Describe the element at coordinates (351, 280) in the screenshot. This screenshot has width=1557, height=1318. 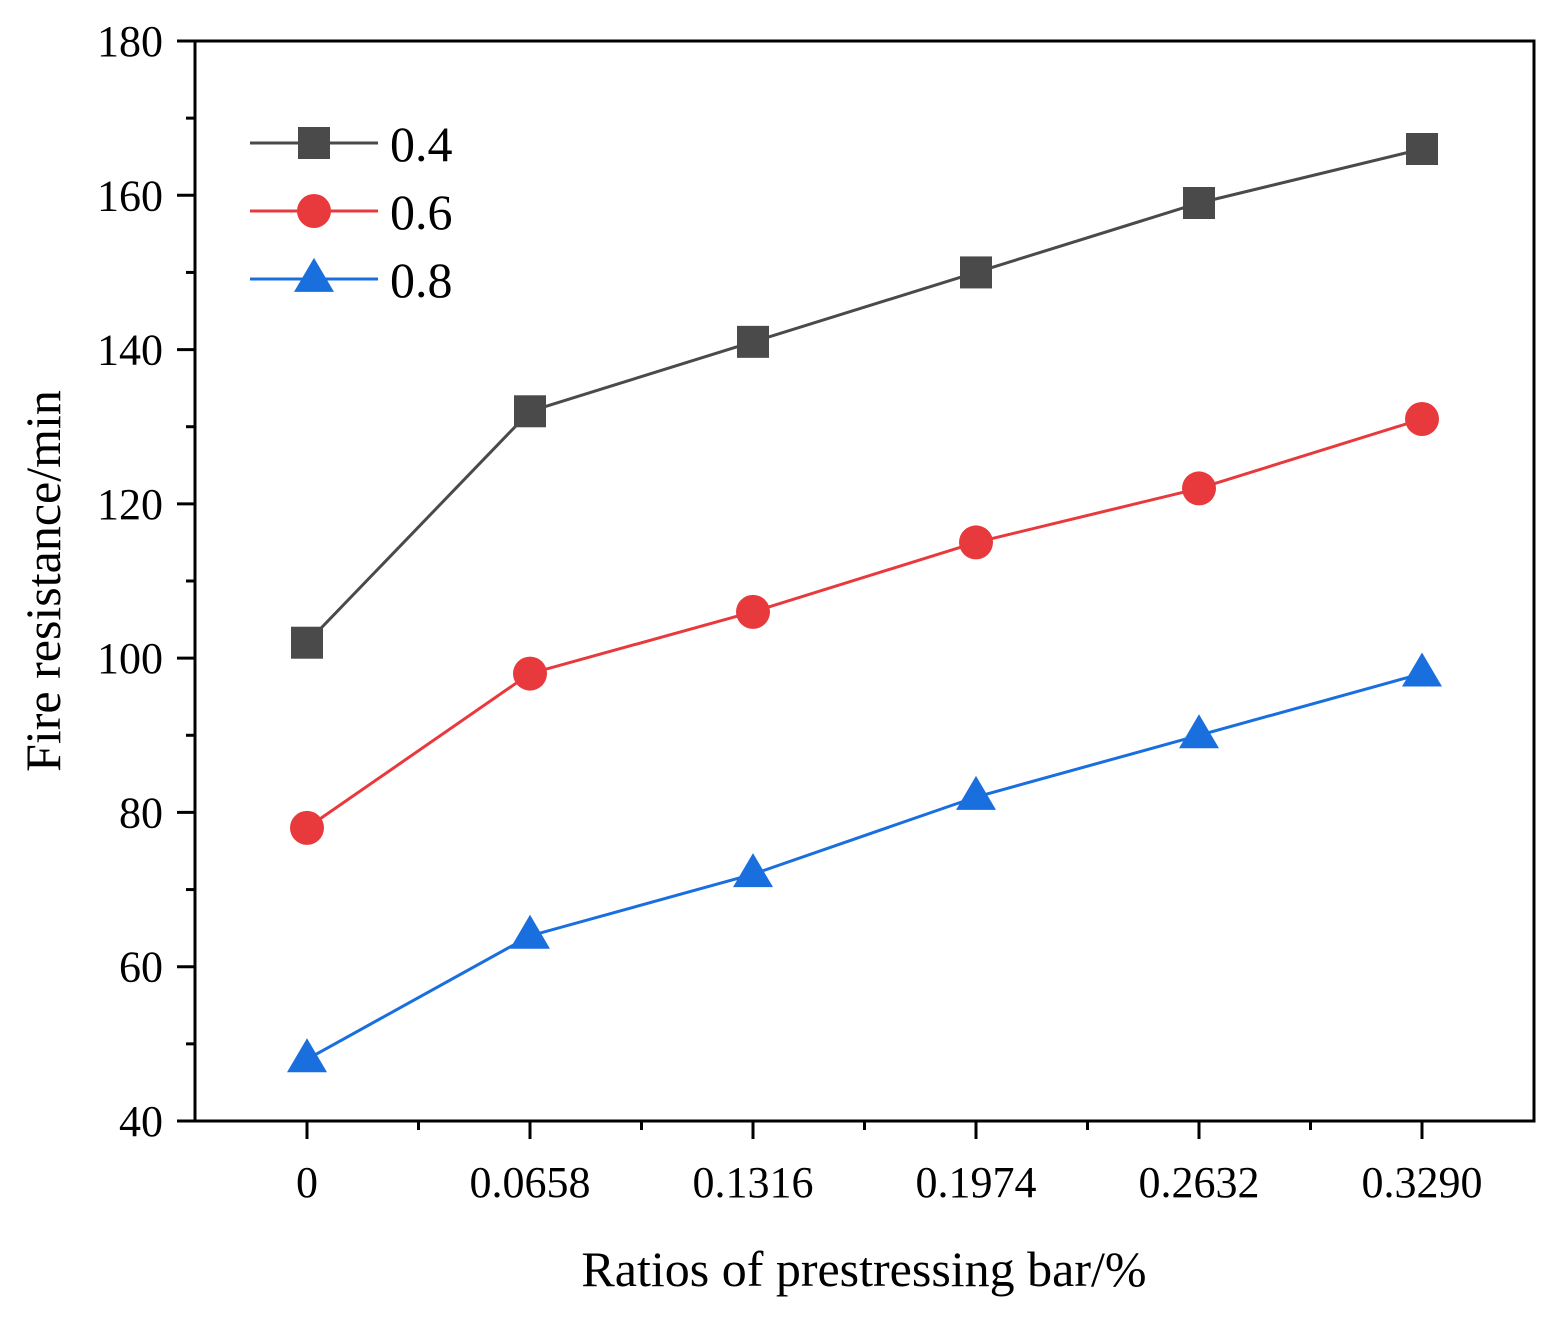
I see `legend-entry: 0.8` at that location.